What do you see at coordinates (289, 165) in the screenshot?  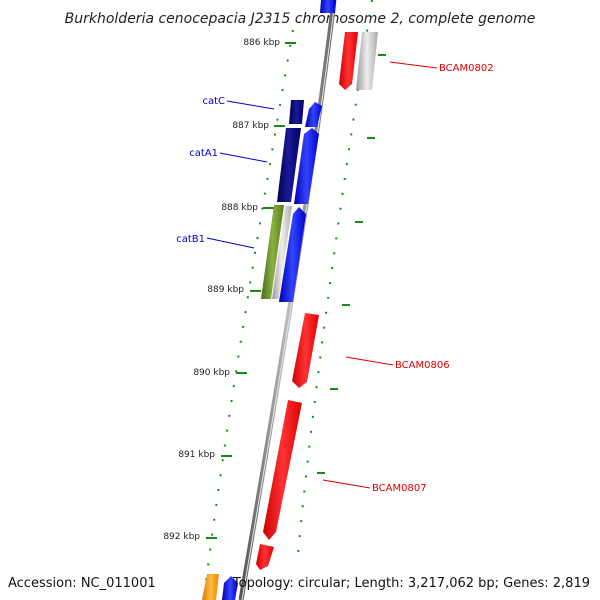 I see `gene-cata1` at bounding box center [289, 165].